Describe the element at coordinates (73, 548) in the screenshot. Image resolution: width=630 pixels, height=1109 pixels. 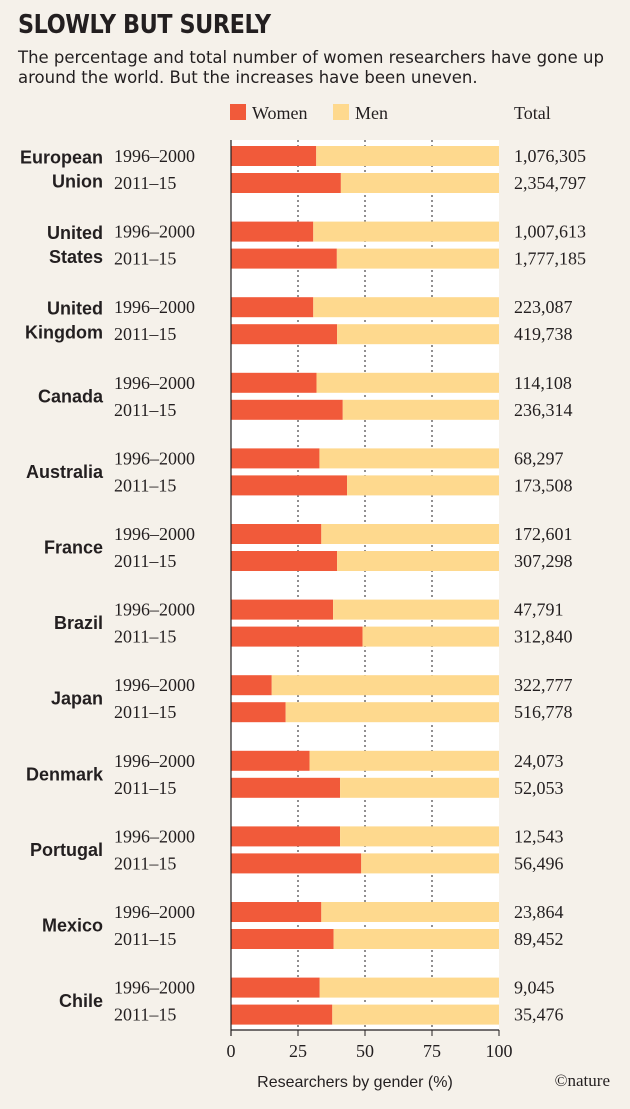
I see `country-label: France` at that location.